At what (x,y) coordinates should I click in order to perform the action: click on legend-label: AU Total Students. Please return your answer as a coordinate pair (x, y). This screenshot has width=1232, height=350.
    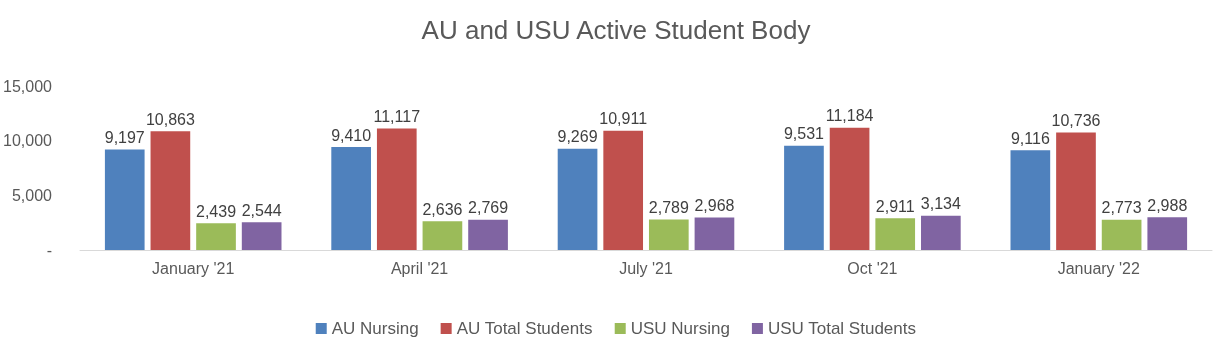
    Looking at the image, I should click on (524, 328).